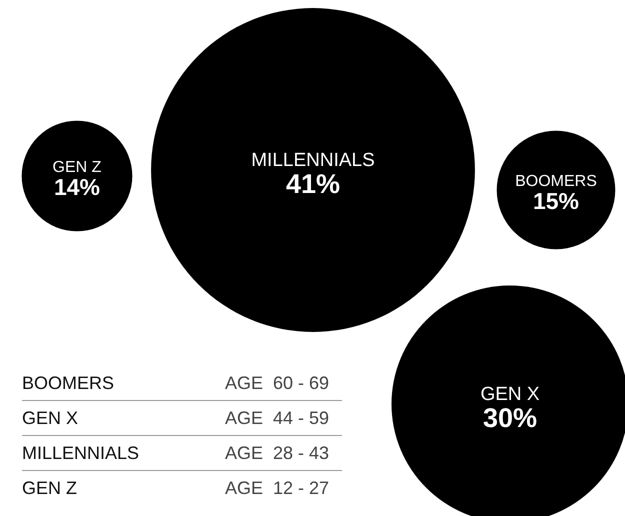 The image size is (625, 516). What do you see at coordinates (77, 187) in the screenshot?
I see `data-label: 14%` at bounding box center [77, 187].